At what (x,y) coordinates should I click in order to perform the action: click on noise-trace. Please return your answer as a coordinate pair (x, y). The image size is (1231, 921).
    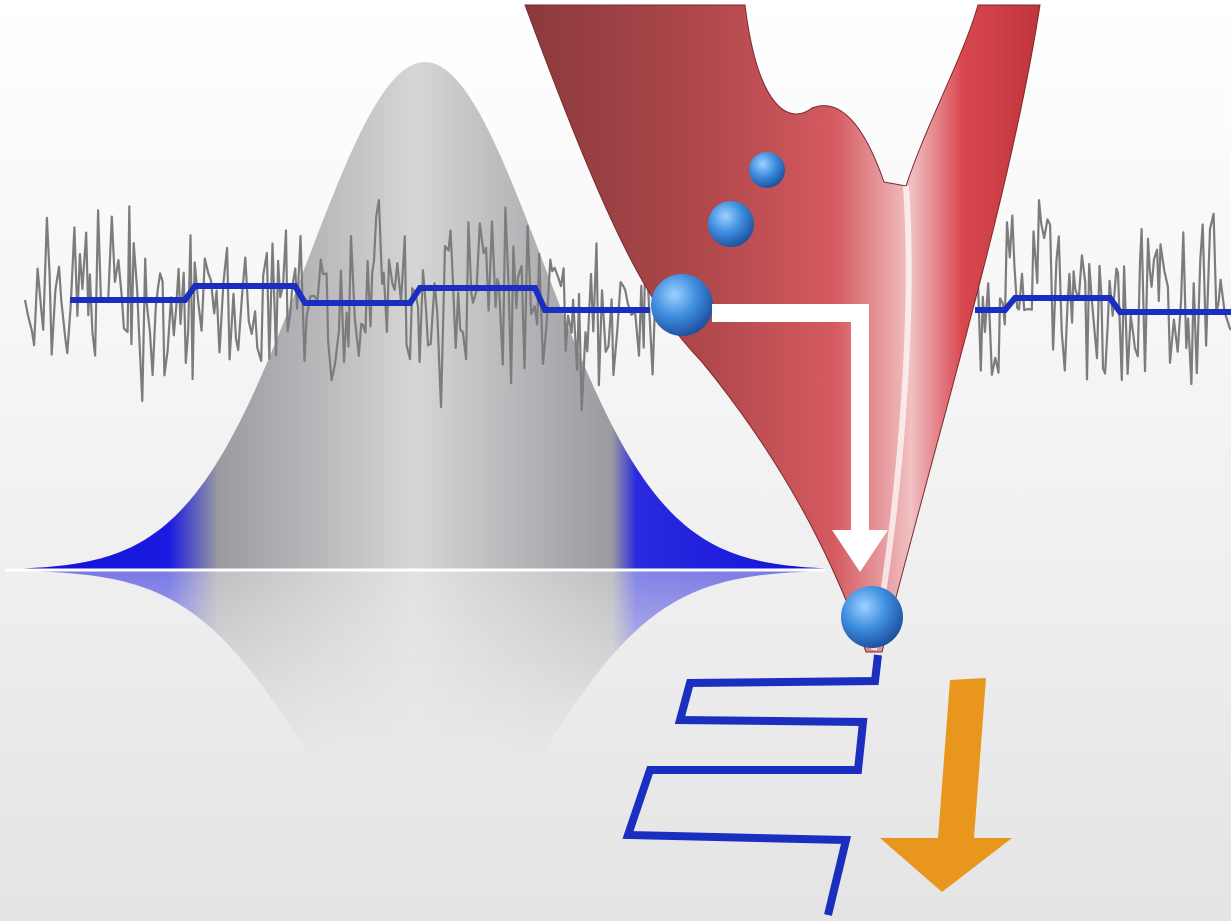
    Looking at the image, I should click on (343, 305).